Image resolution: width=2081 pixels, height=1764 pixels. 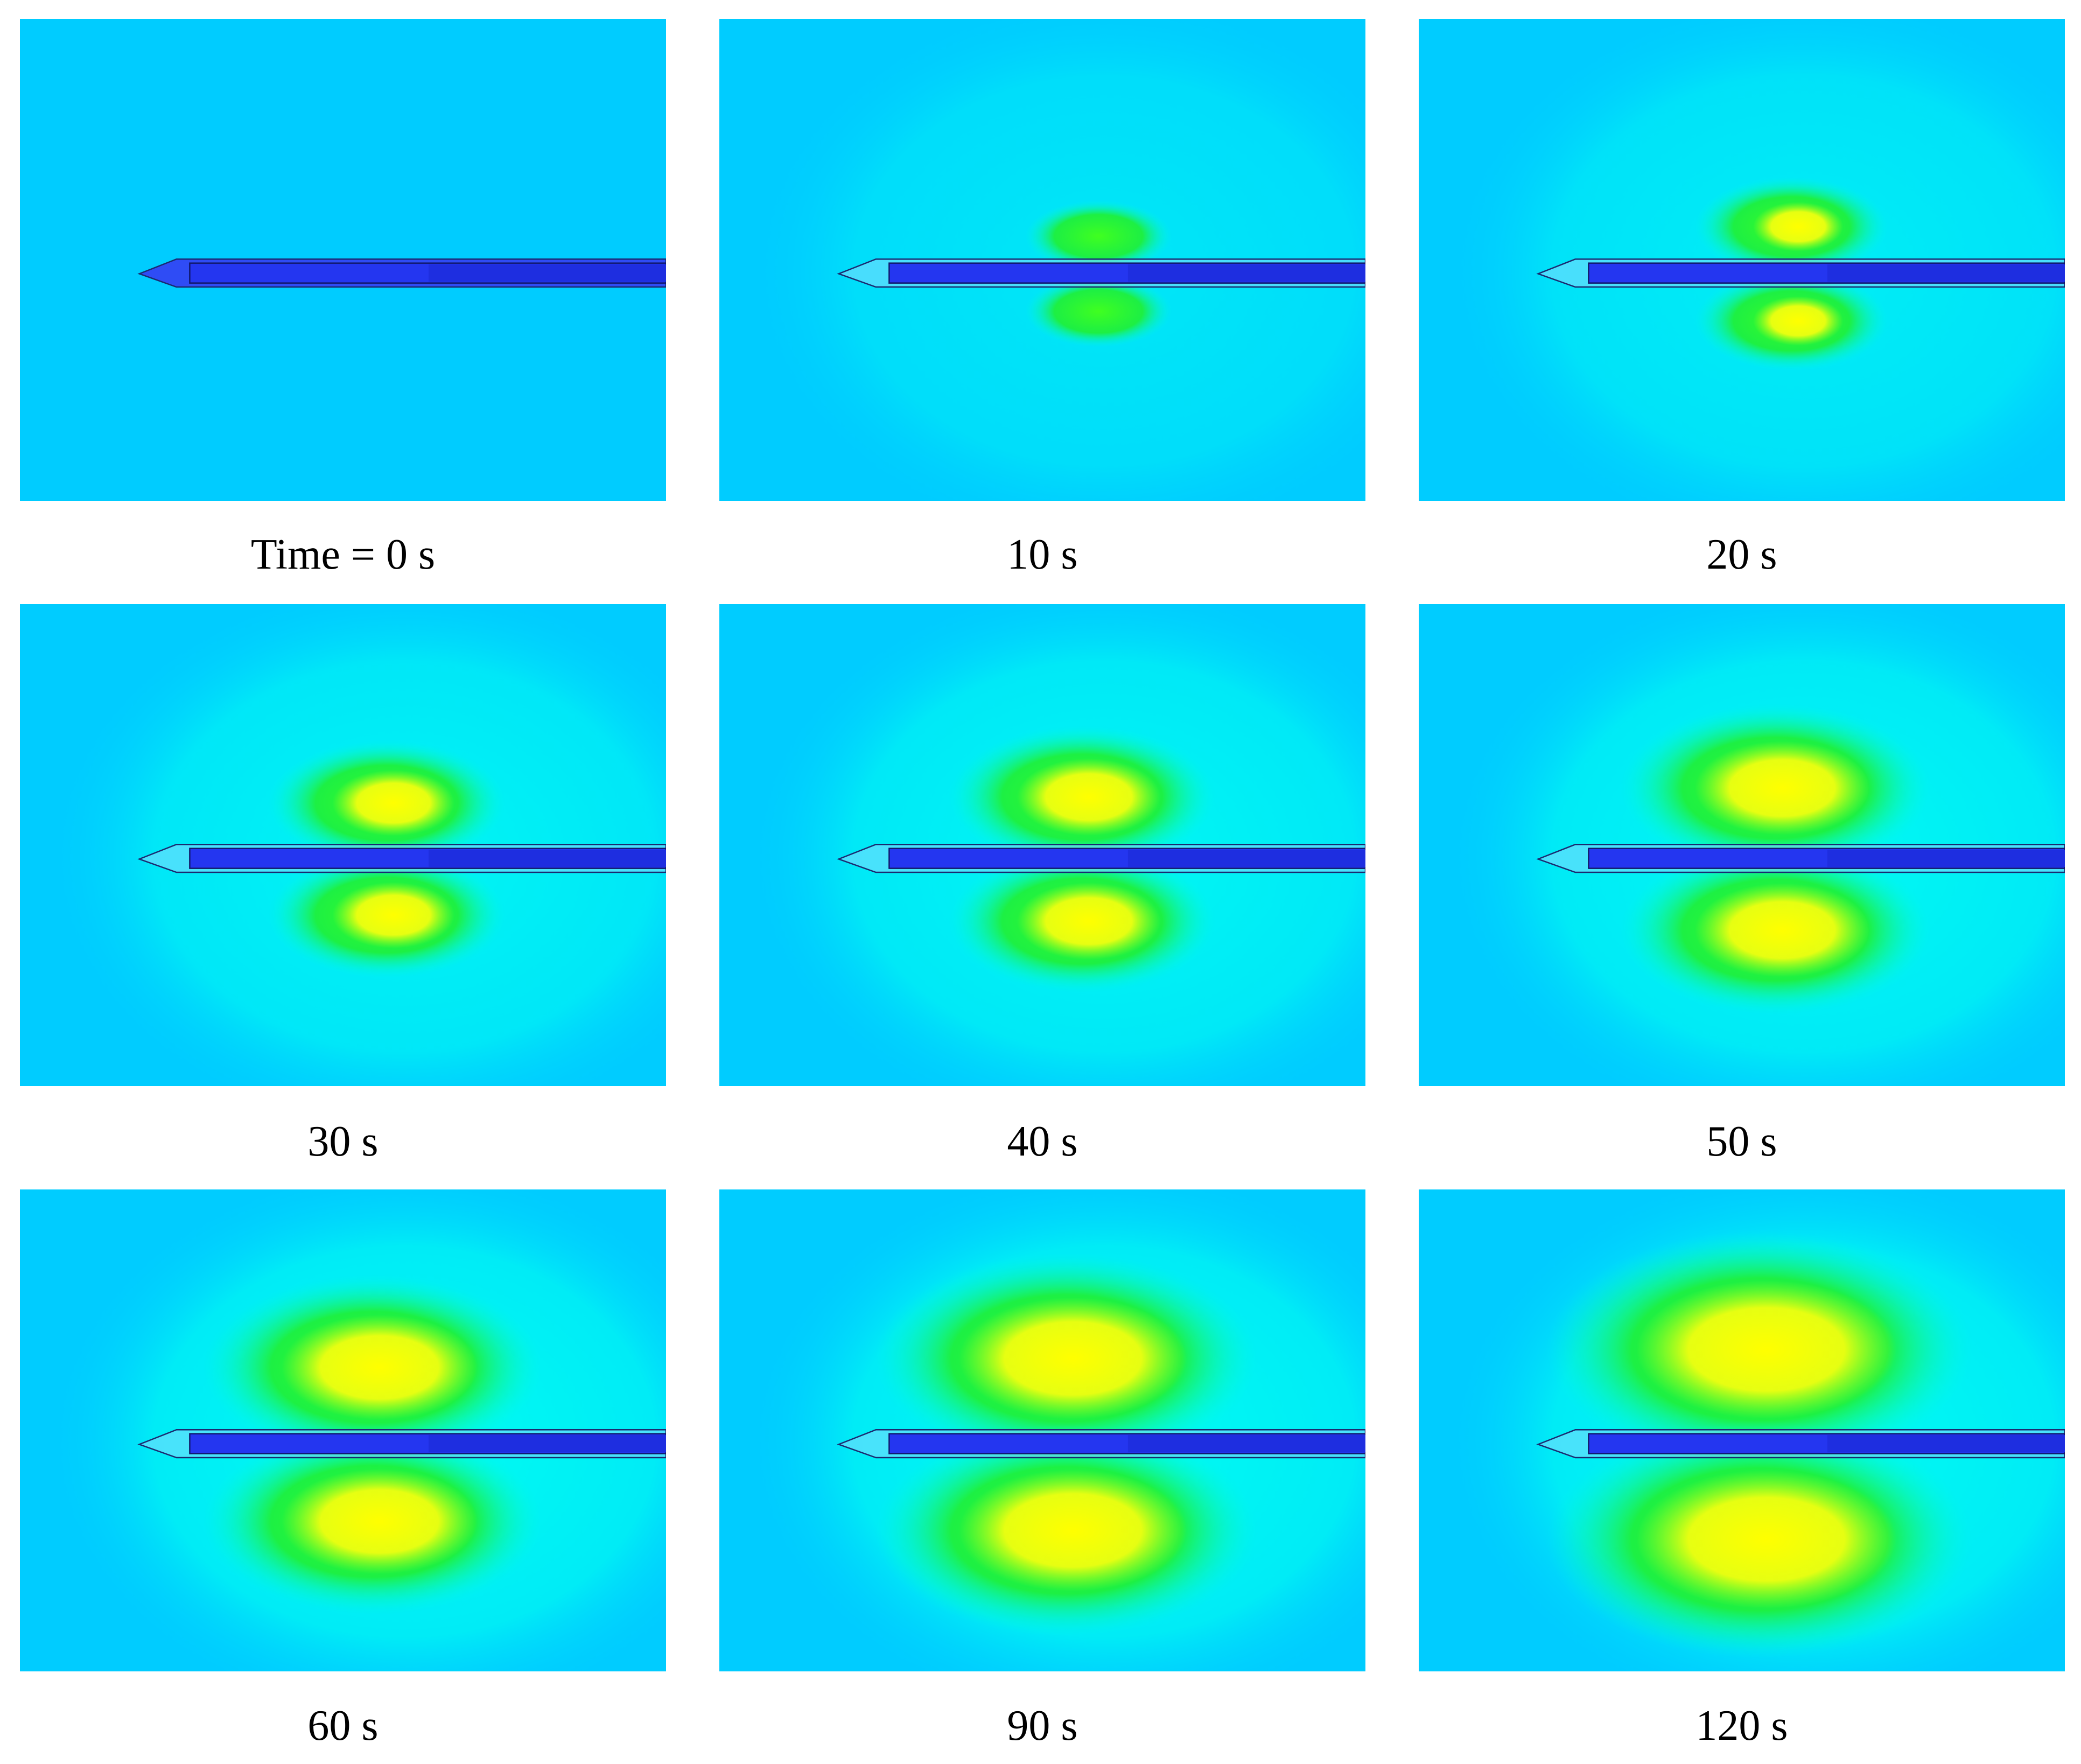 I want to click on time-label: 20 s, so click(x=1741, y=554).